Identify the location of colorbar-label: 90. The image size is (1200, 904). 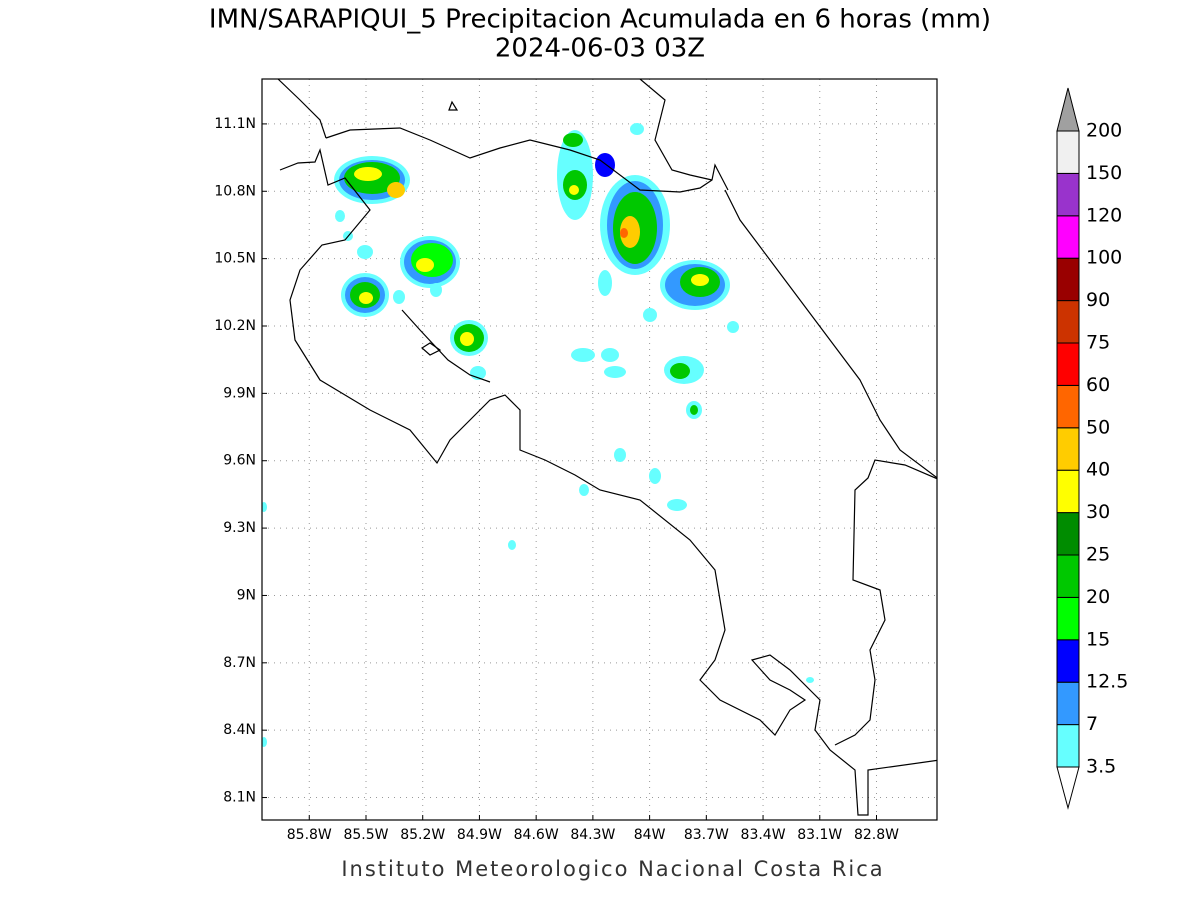
(1098, 300).